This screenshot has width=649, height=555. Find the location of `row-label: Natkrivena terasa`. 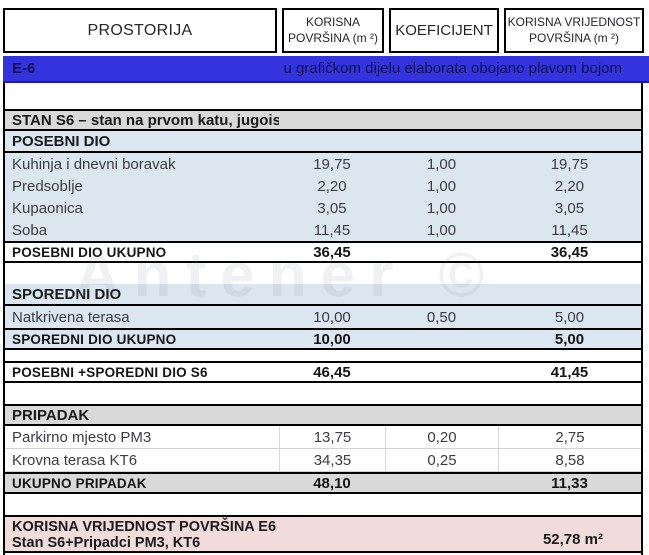

row-label: Natkrivena terasa is located at coordinates (71, 317).